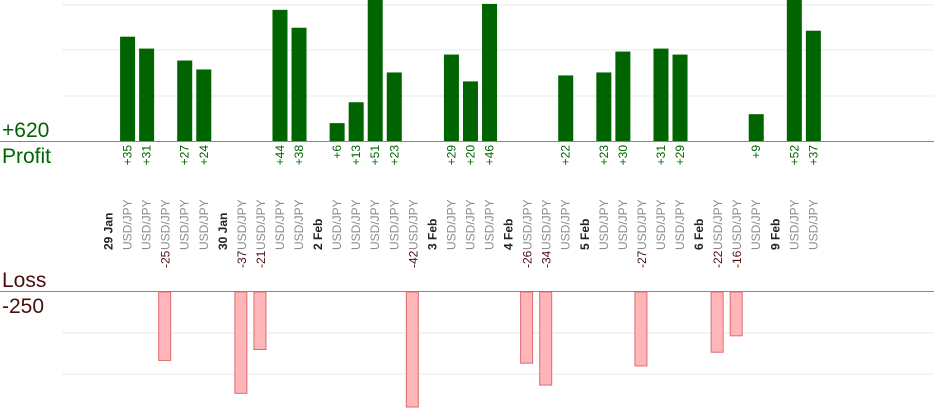 This screenshot has height=420, width=934. What do you see at coordinates (109, 231) in the screenshot?
I see `date-label: 29 Jan` at bounding box center [109, 231].